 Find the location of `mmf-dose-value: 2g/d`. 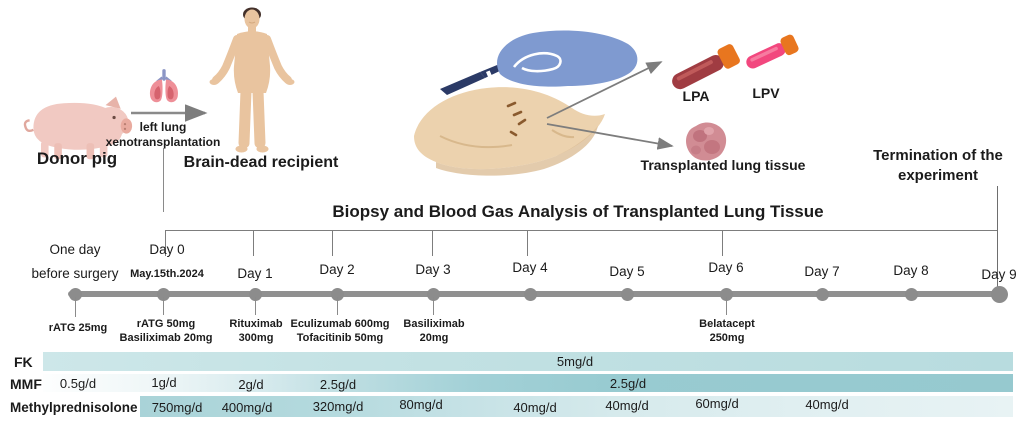

mmf-dose-value: 2g/d is located at coordinates (251, 384).